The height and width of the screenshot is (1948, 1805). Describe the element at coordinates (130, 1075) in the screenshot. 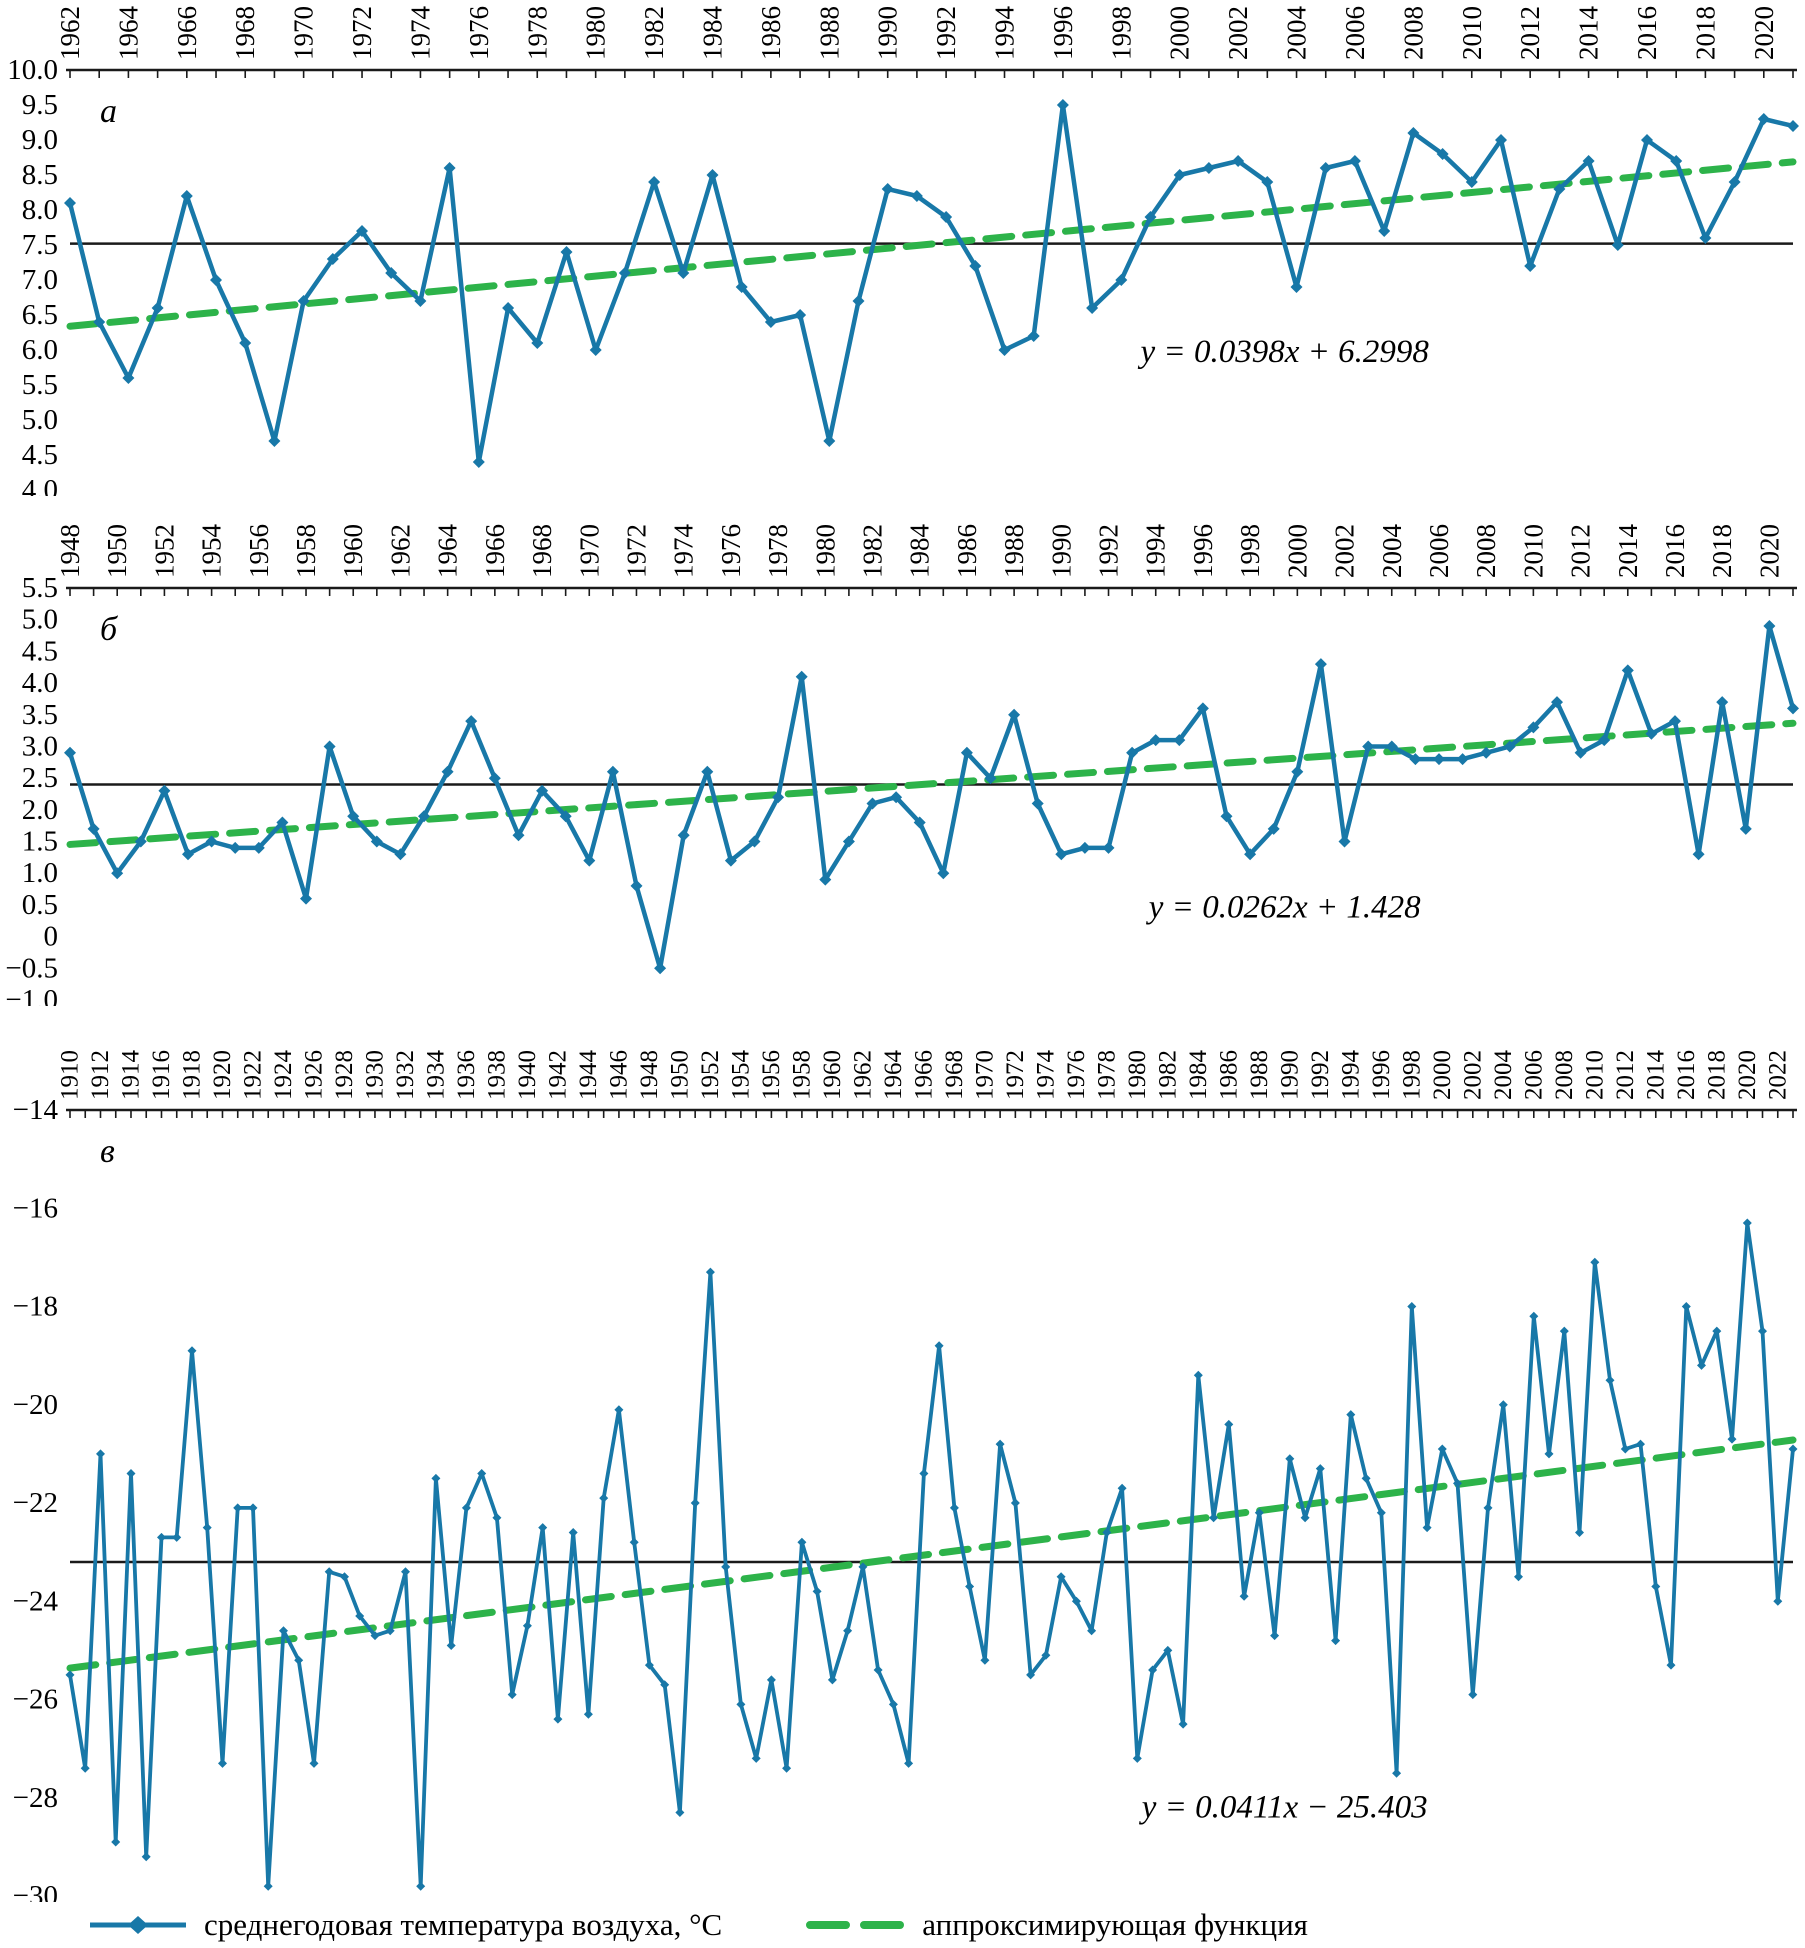

I see `year-label: 1914` at that location.